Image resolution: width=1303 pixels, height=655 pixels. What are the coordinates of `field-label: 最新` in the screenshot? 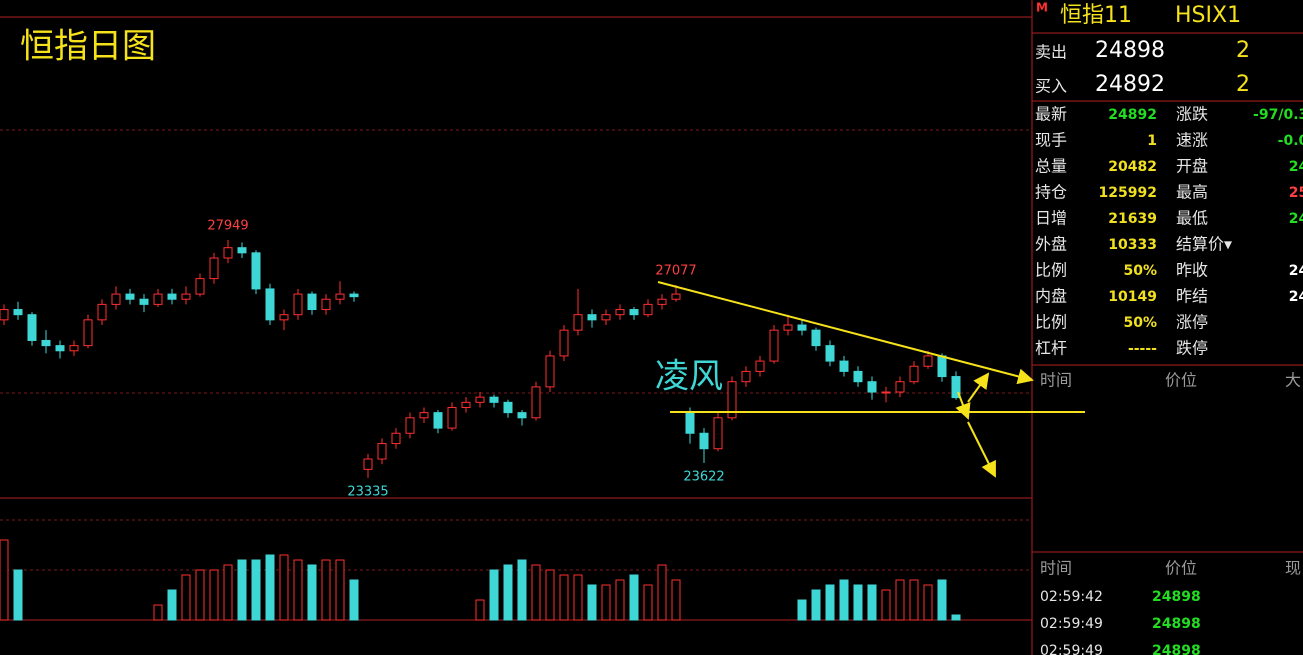 It's located at (1051, 114).